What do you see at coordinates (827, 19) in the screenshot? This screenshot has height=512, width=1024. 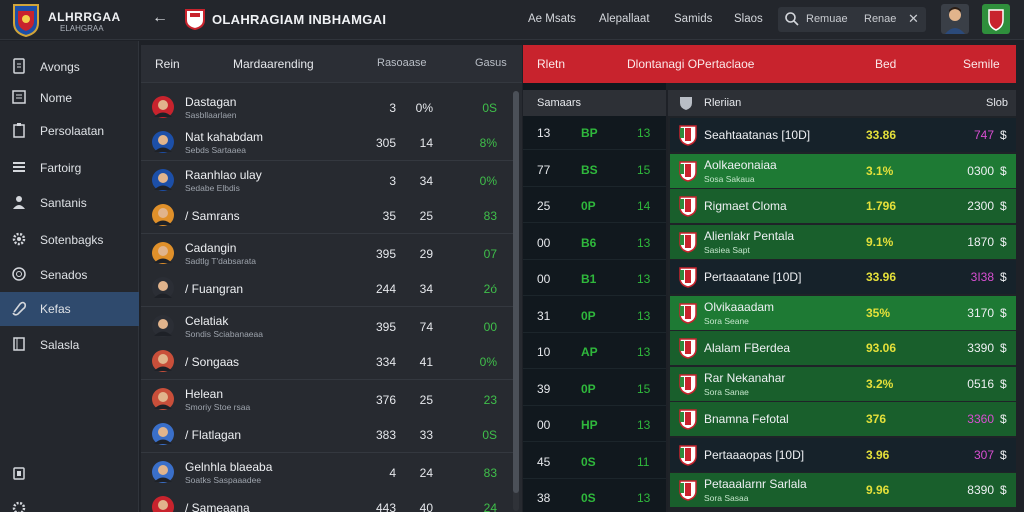 I see `search-input: Remuae` at bounding box center [827, 19].